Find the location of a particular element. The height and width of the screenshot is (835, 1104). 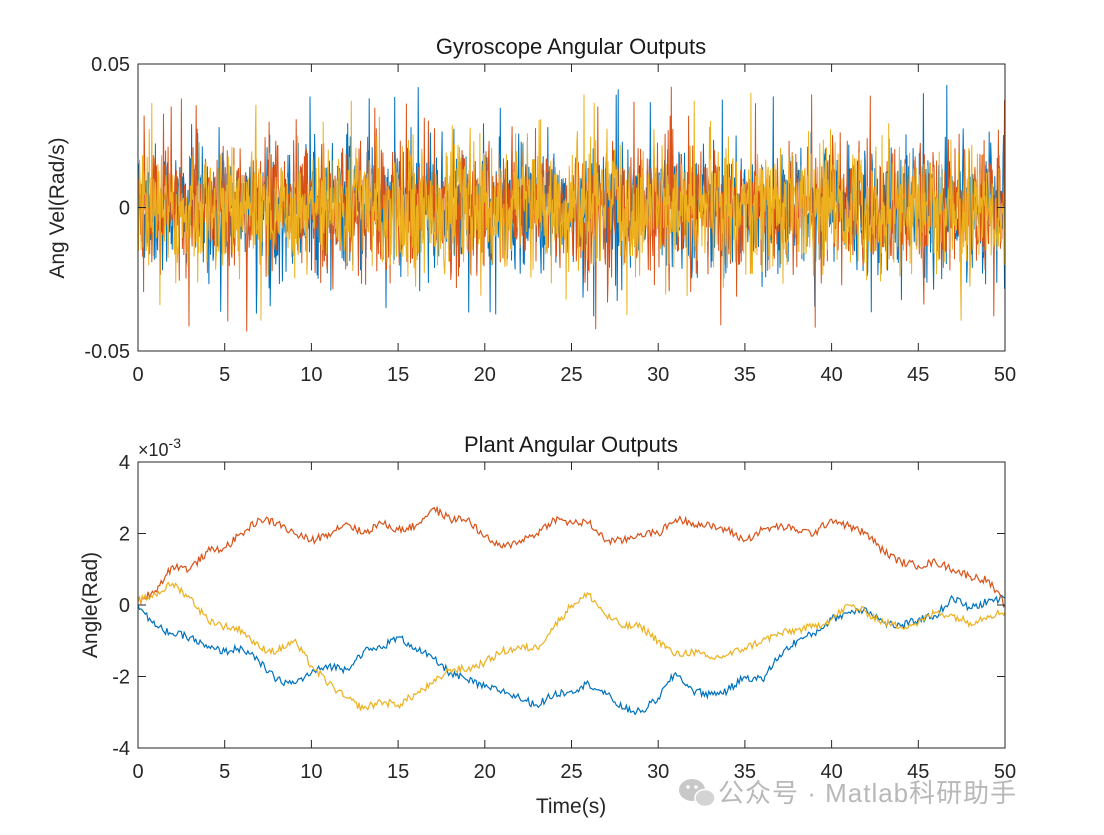

plant-xlabel: Time(s) is located at coordinates (571, 806).